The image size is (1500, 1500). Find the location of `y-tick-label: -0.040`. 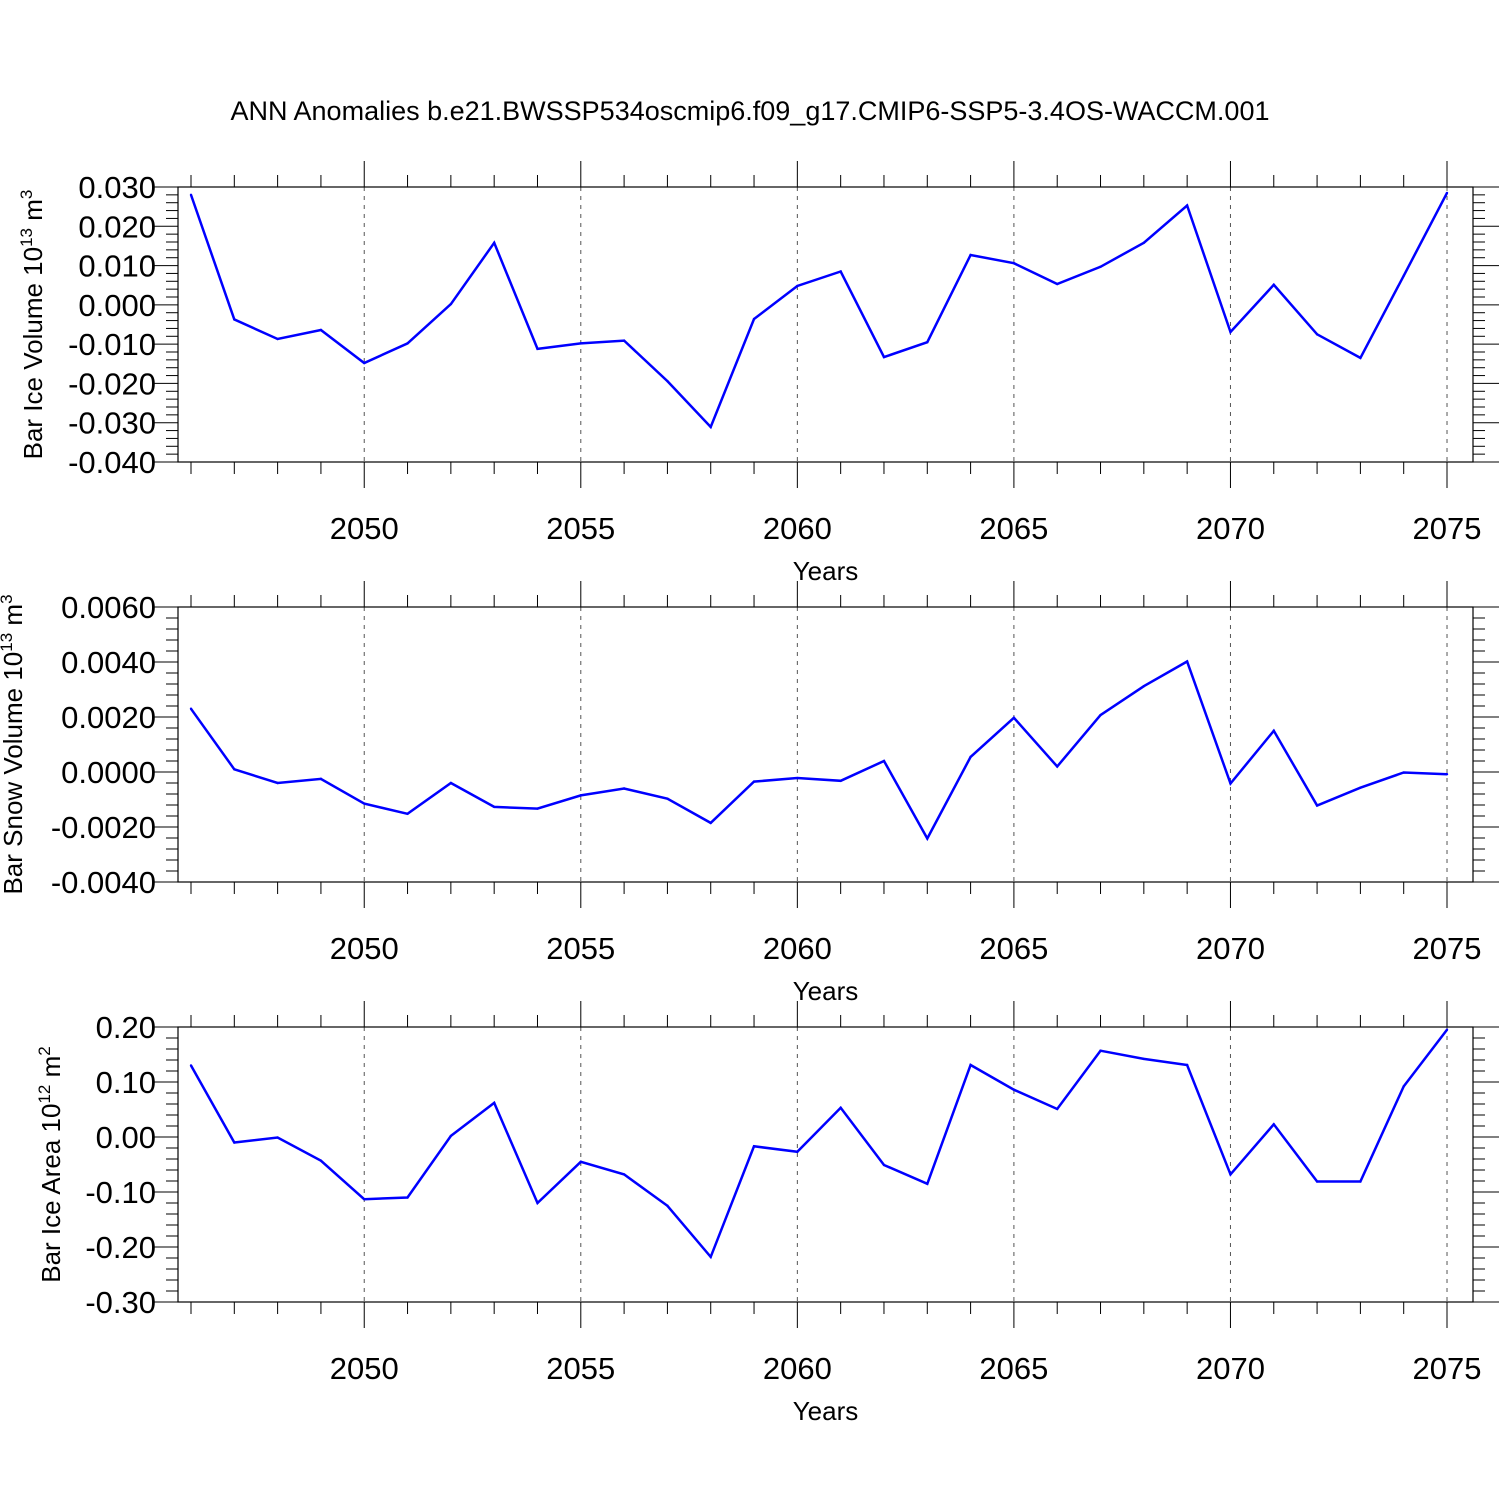

y-tick-label: -0.040 is located at coordinates (112, 462).